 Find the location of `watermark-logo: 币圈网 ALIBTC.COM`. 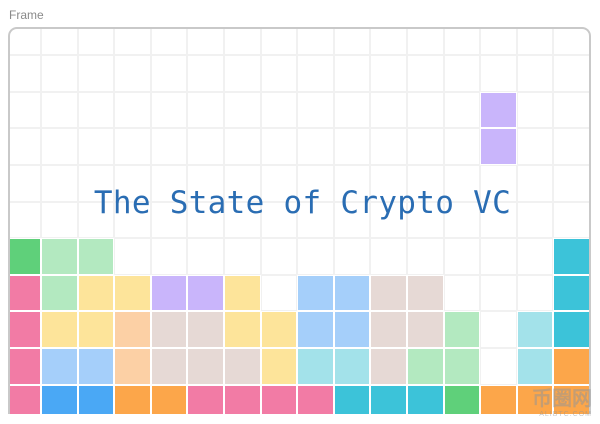

watermark-logo: 币圈网 ALIBTC.COM is located at coordinates (562, 400).